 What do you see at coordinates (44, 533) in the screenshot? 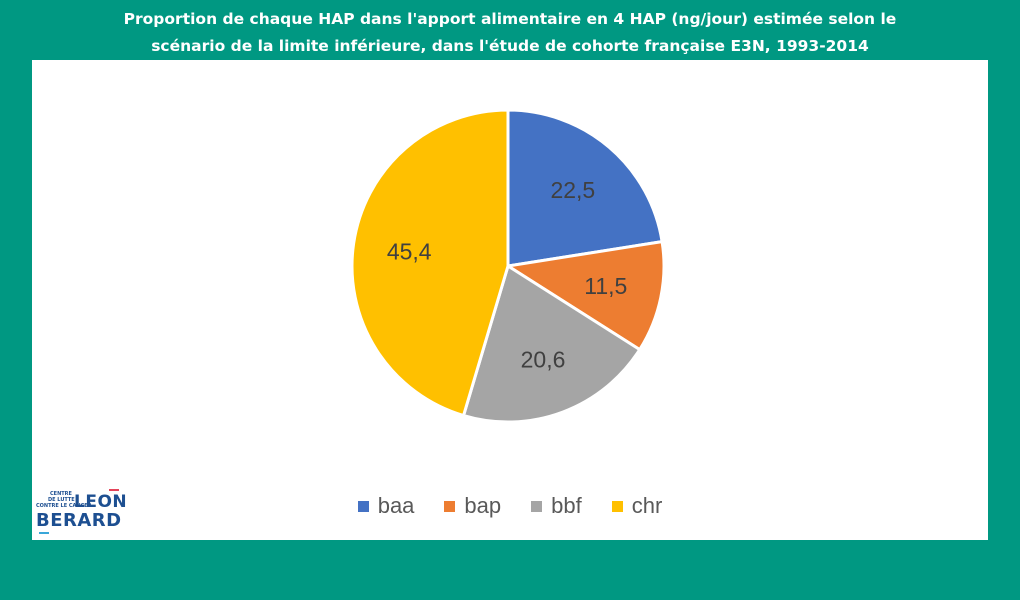
I see `logo-accent-blue` at bounding box center [44, 533].